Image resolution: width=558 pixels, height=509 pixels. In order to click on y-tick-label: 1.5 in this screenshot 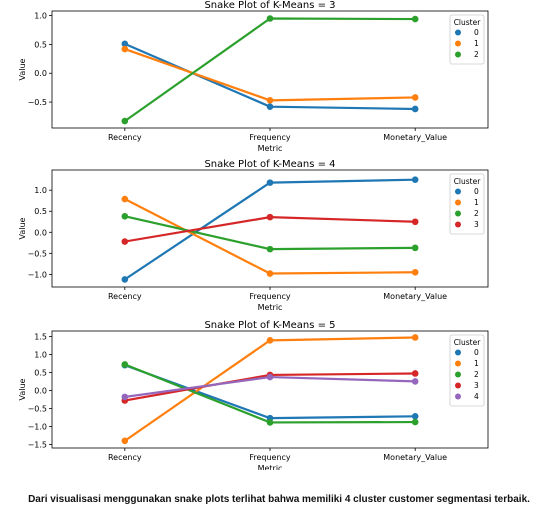, I will do `click(40, 336)`.